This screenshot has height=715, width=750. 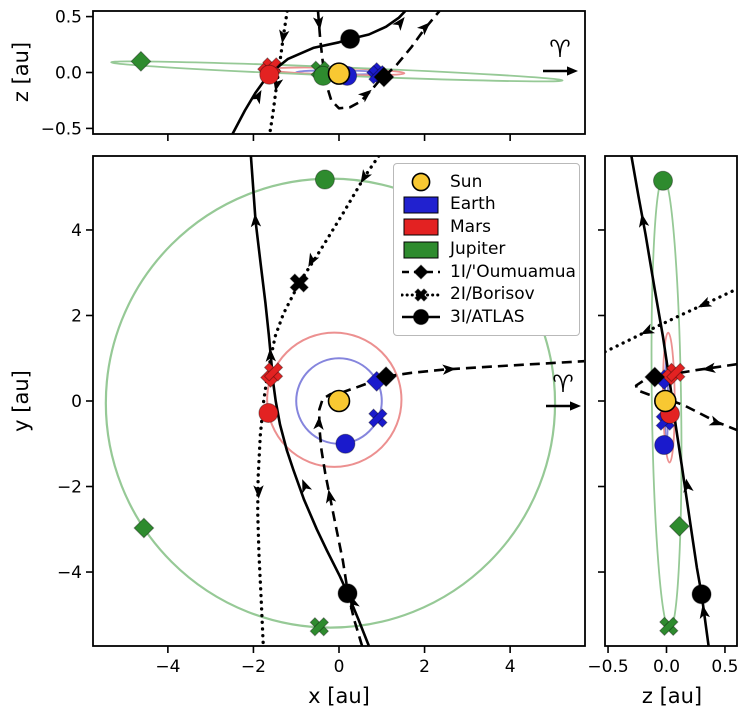 What do you see at coordinates (144, 528) in the screenshot?
I see `jupiter-at-1I-xy` at bounding box center [144, 528].